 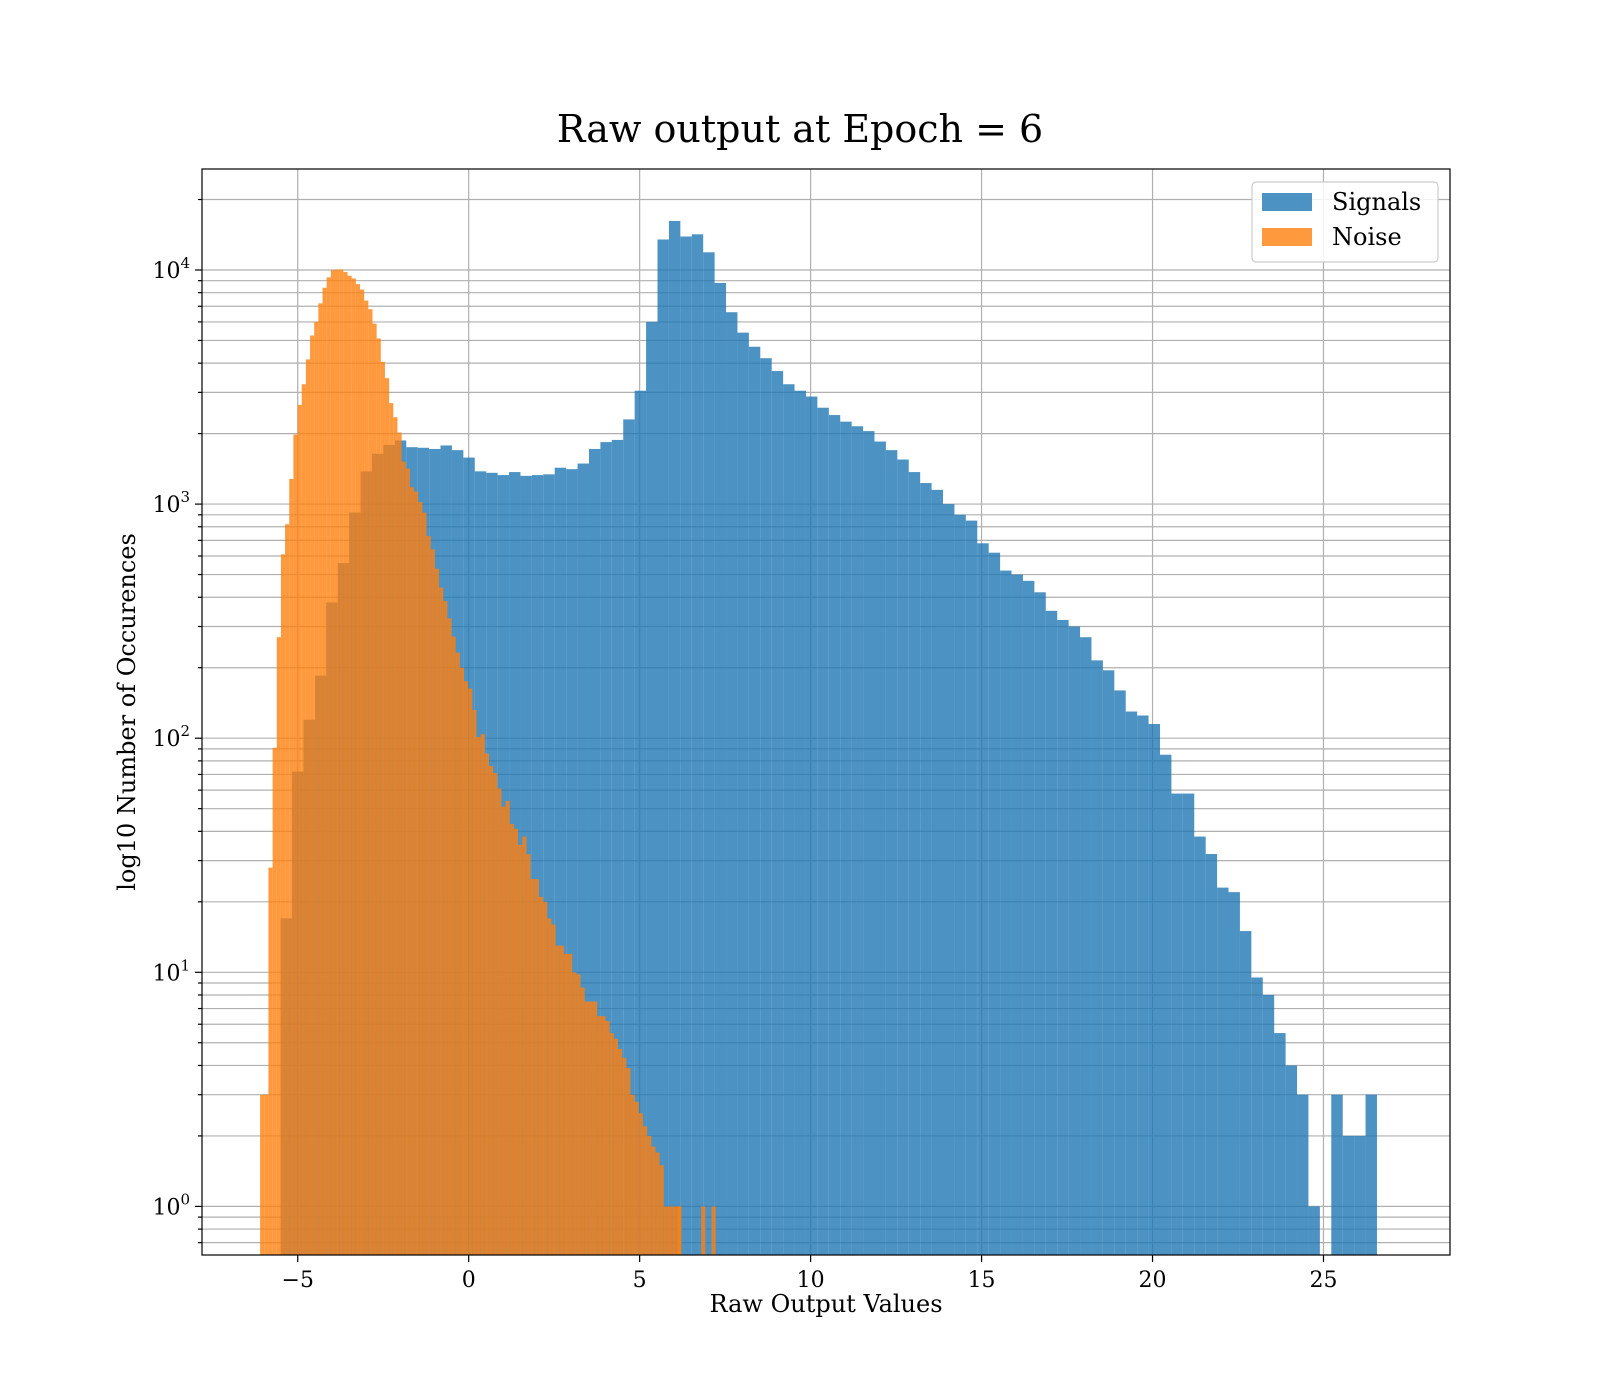 What do you see at coordinates (171, 737) in the screenshot?
I see `y-tick-label: 10²` at bounding box center [171, 737].